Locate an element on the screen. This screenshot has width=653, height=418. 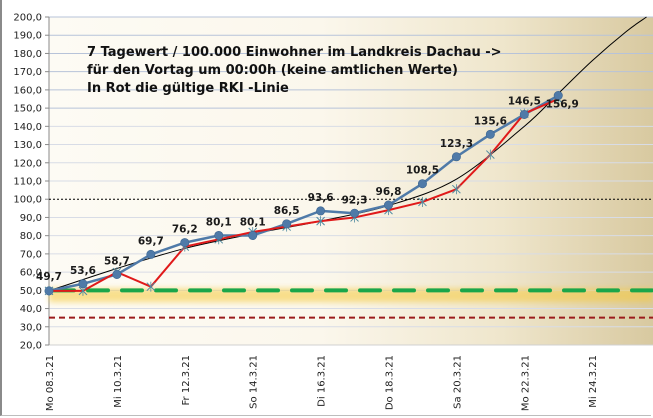
x-tick-label: Mi 10.3.21 is located at coordinates (118, 381).